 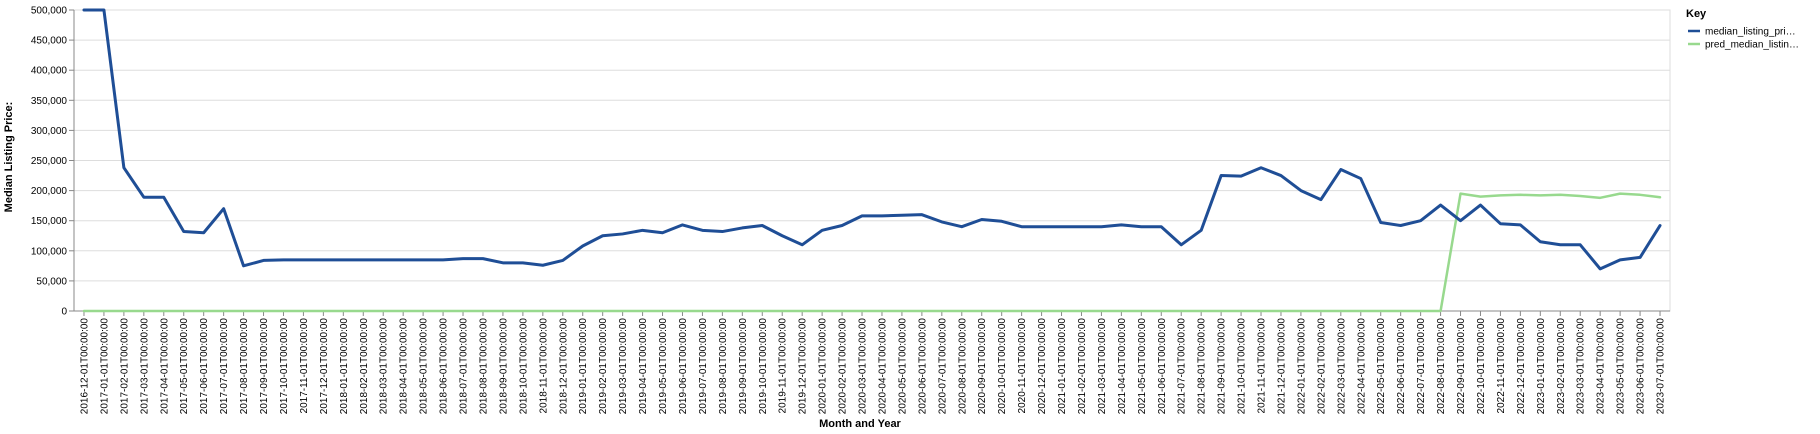 What do you see at coordinates (1501, 366) in the screenshot?
I see `x-tick-label: 2022-11-01T00:00:00` at bounding box center [1501, 366].